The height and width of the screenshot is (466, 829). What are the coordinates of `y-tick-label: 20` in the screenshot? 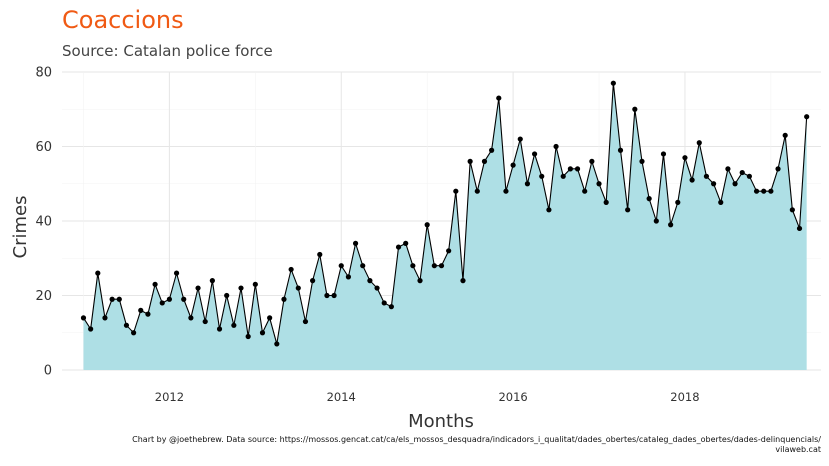 It's located at (43, 296).